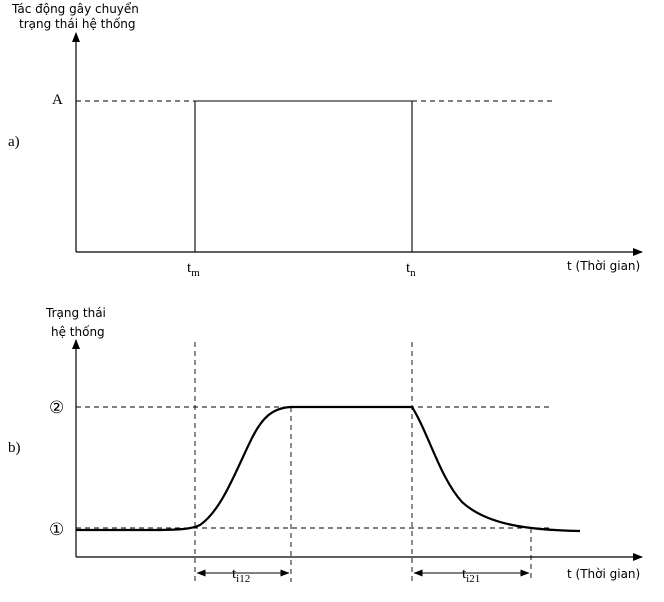 Image resolution: width=664 pixels, height=602 pixels. I want to click on panel-a-y-axis-title-line2: trạng thái hệ thống, so click(77, 24).